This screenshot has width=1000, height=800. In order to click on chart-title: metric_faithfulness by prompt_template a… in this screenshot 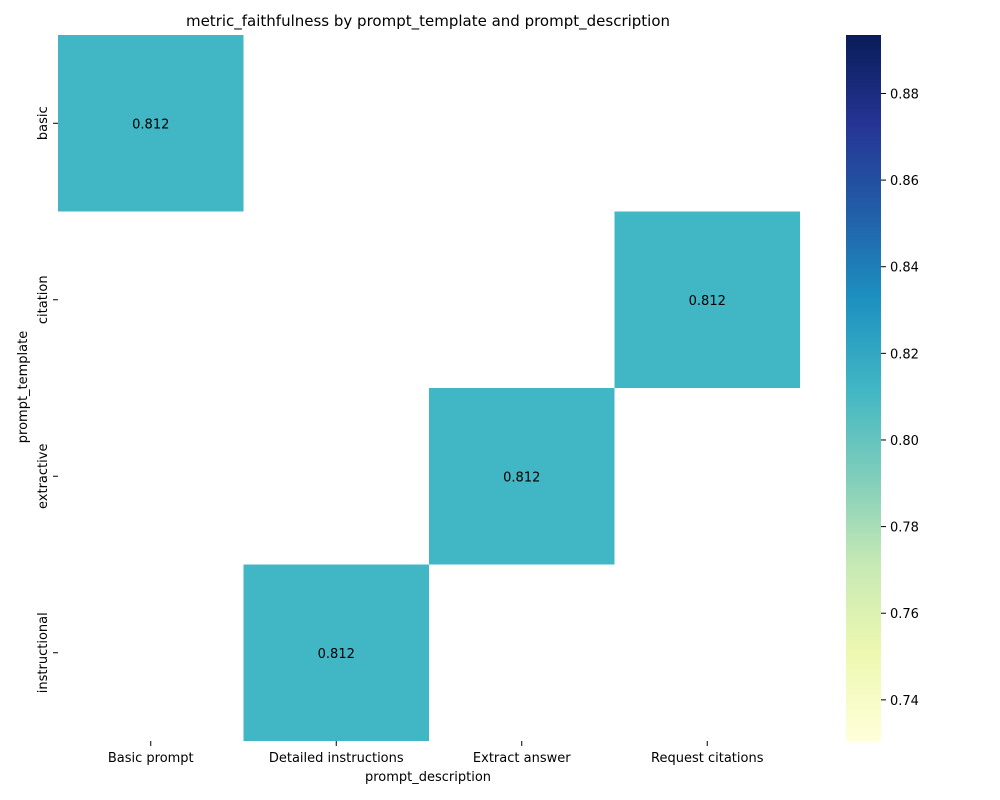, I will do `click(428, 21)`.